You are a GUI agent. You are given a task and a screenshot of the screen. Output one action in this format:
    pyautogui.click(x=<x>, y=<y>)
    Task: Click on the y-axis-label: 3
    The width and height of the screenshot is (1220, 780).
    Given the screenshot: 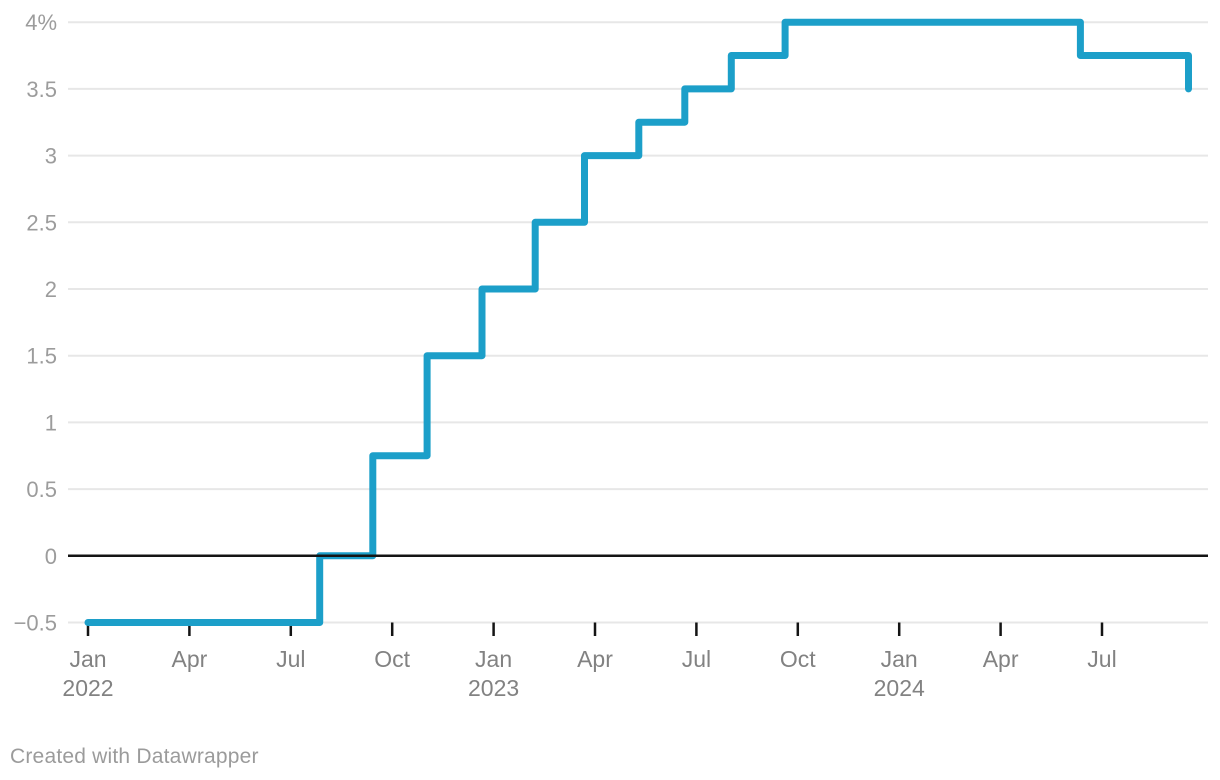 What is the action you would take?
    pyautogui.click(x=51, y=156)
    